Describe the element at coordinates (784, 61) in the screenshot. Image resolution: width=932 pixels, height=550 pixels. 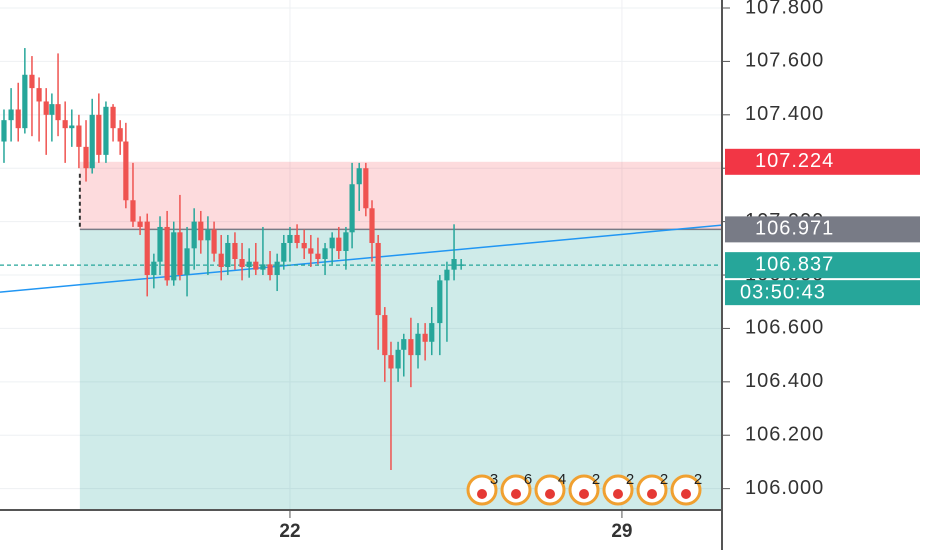
I see `y-tick-label: 107.600` at that location.